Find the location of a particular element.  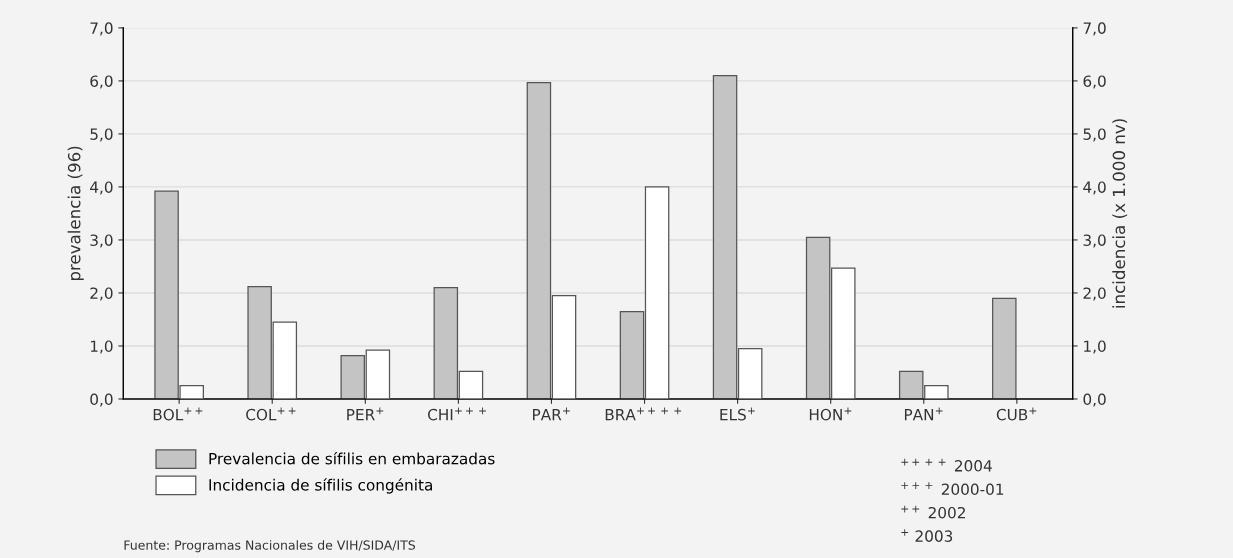

y-tick-label: 3,0 is located at coordinates (101, 241).